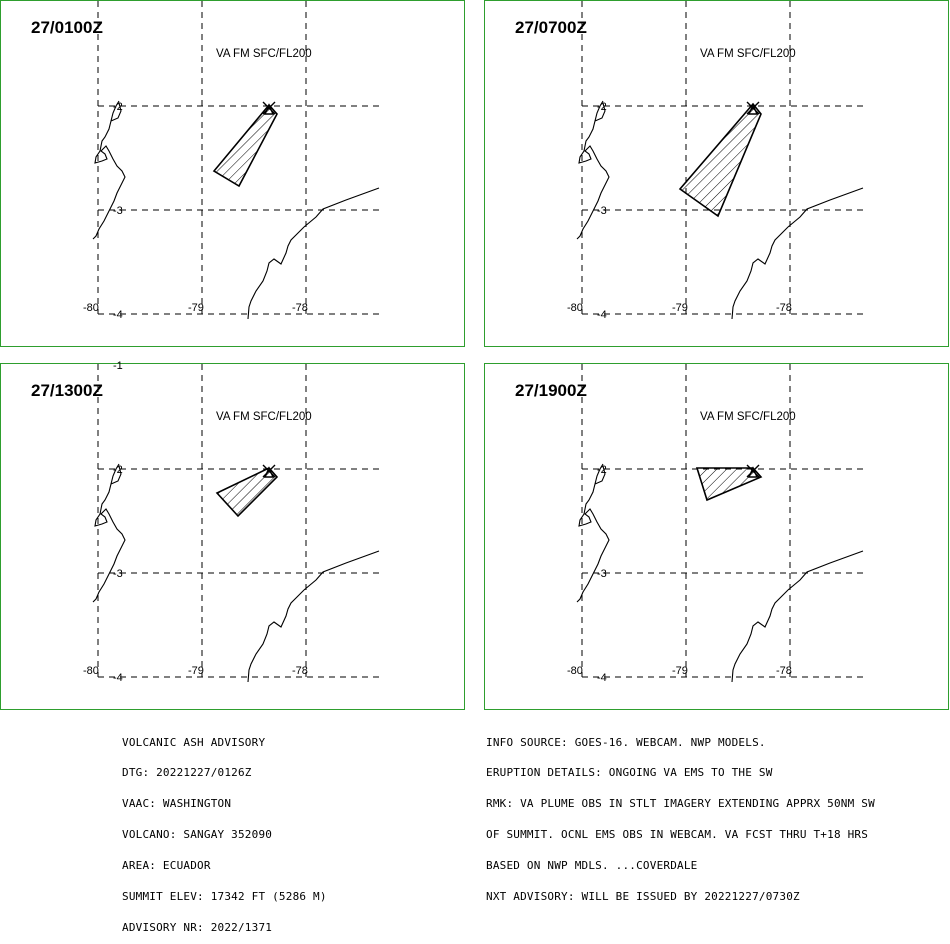  What do you see at coordinates (166, 866) in the screenshot?
I see `advisory-line: AREA: ECUADOR` at bounding box center [166, 866].